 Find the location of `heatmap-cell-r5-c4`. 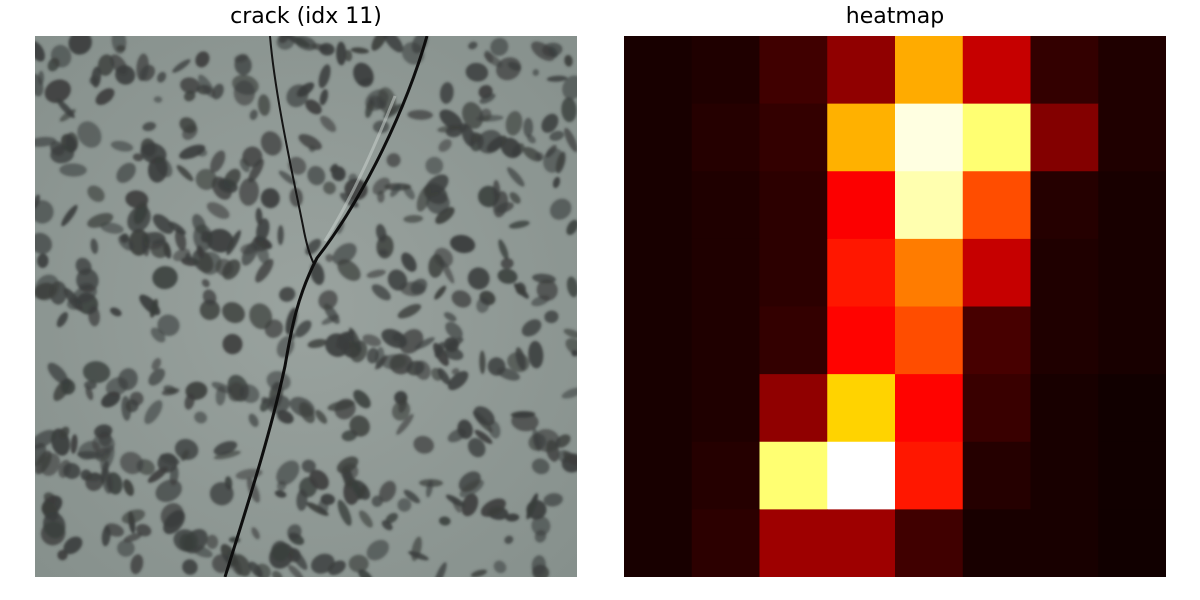

heatmap-cell-r5-c4 is located at coordinates (929, 408).